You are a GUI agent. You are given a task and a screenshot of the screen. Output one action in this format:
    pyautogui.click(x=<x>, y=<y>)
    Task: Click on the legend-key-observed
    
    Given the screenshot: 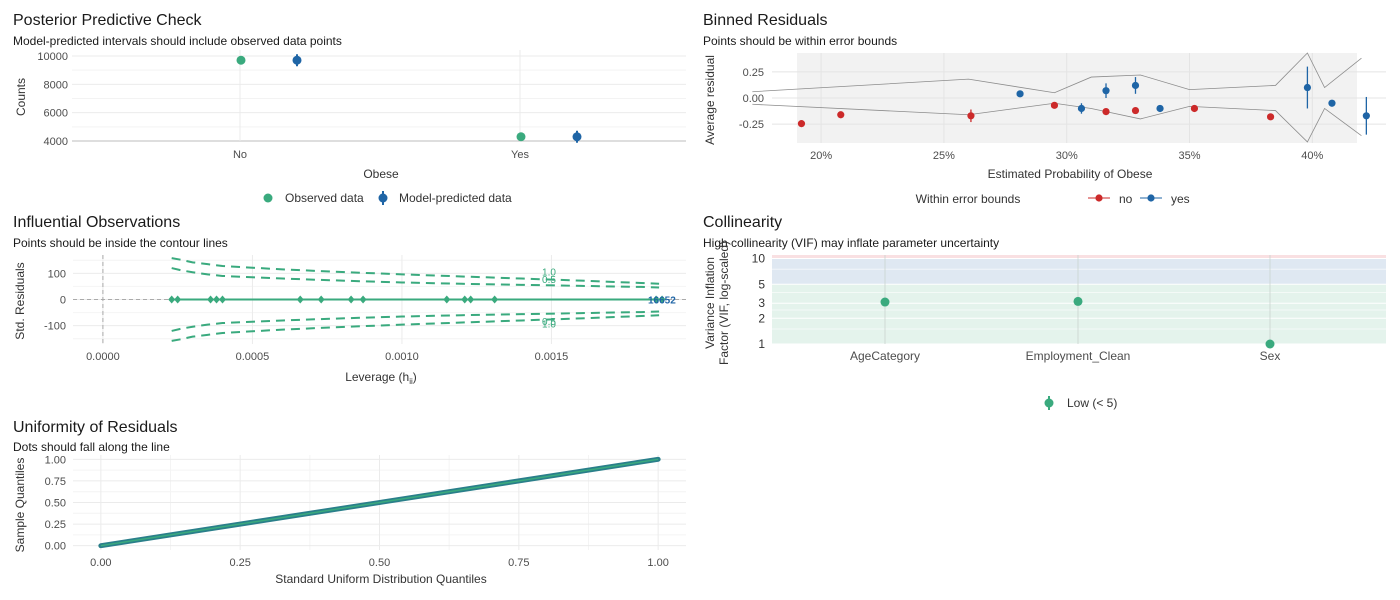 What is the action you would take?
    pyautogui.click(x=268, y=198)
    